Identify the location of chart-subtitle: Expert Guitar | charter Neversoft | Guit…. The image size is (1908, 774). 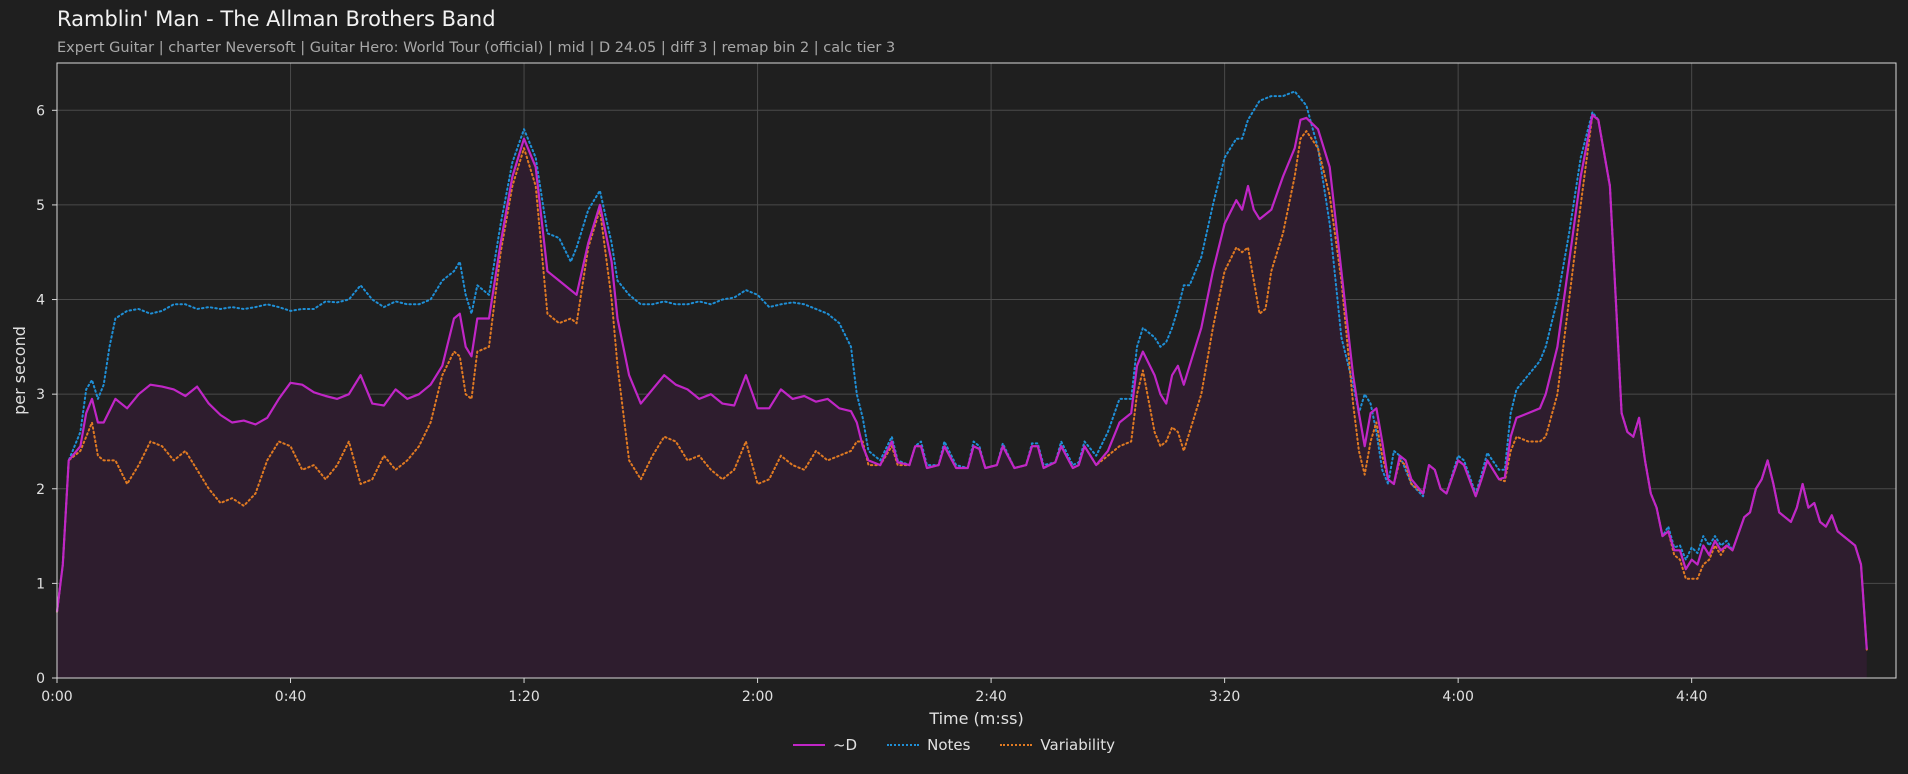
(476, 48).